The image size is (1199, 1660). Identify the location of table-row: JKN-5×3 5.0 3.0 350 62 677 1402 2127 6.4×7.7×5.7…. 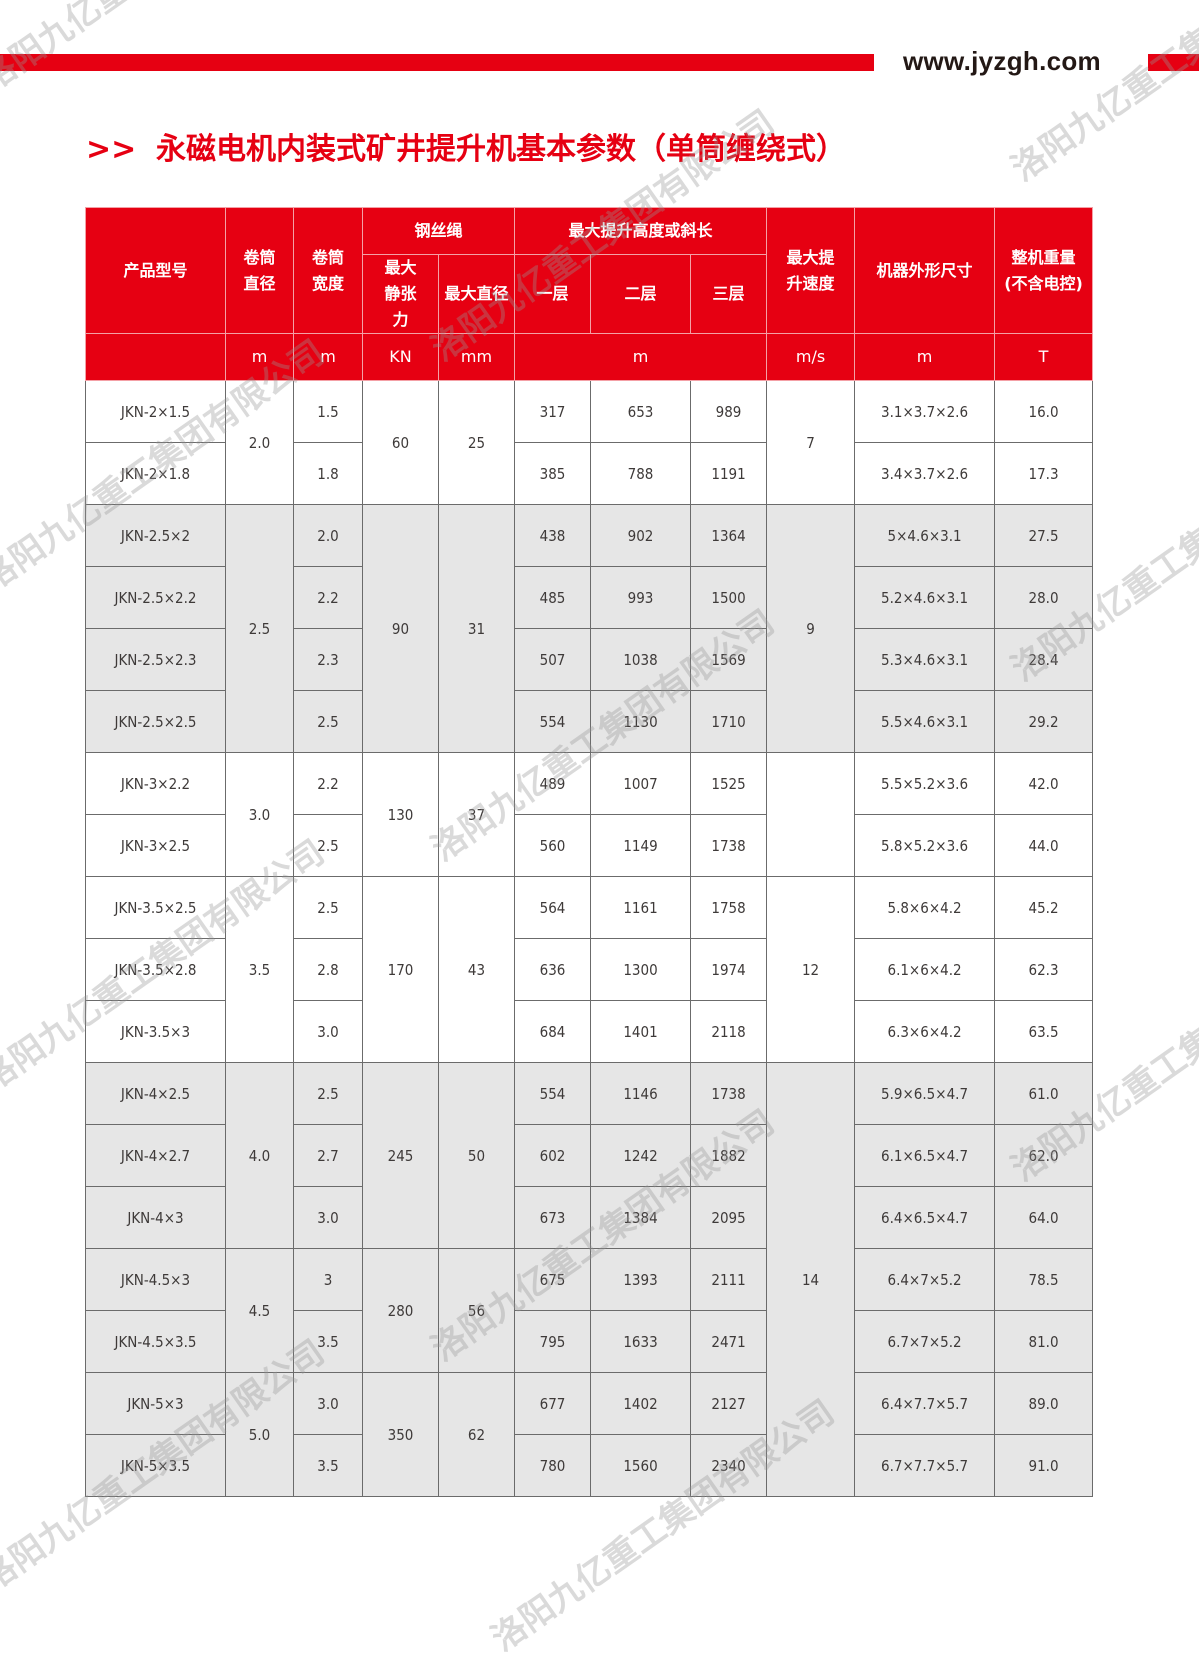
(589, 1434).